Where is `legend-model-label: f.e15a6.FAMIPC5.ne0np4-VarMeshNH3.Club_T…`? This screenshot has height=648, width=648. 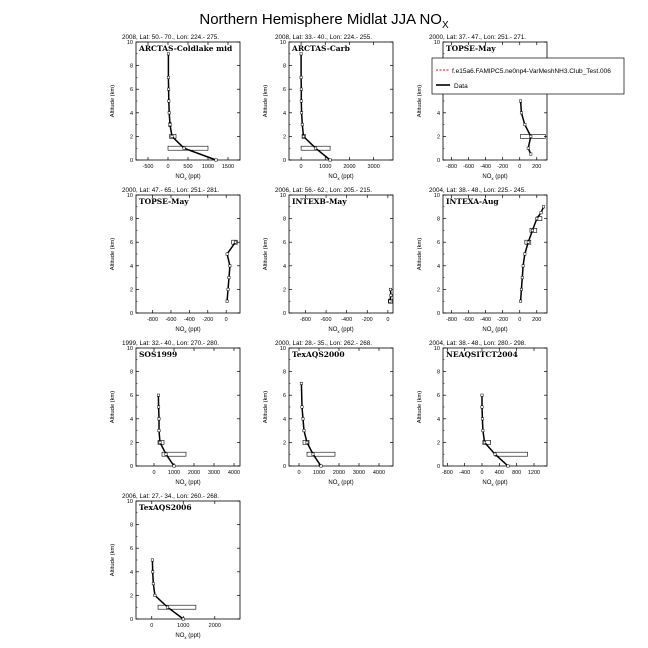
legend-model-label: f.e15a6.FAMIPC5.ne0np4-VarMeshNH3.Club_T… is located at coordinates (531, 71).